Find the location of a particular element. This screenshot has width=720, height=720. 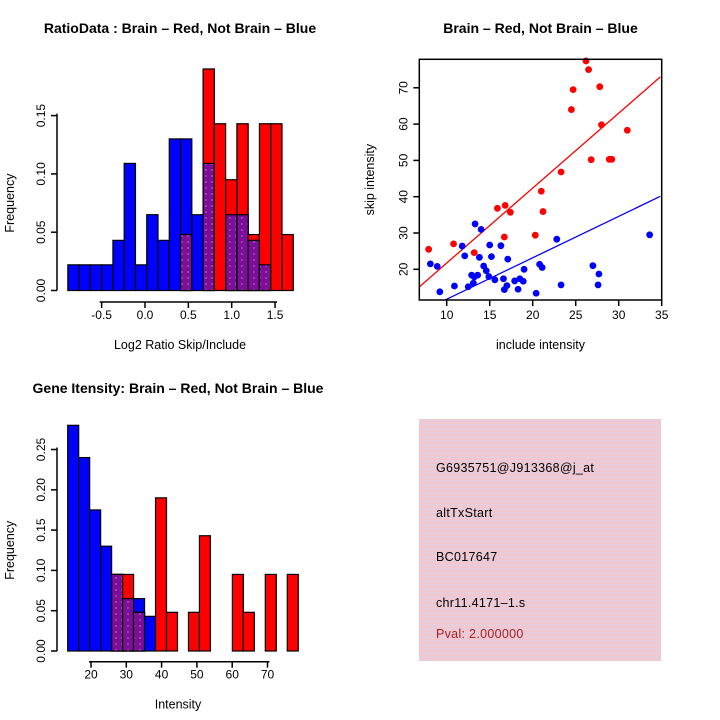

probe-id-text: G6935751@J913368@j_at is located at coordinates (515, 468).